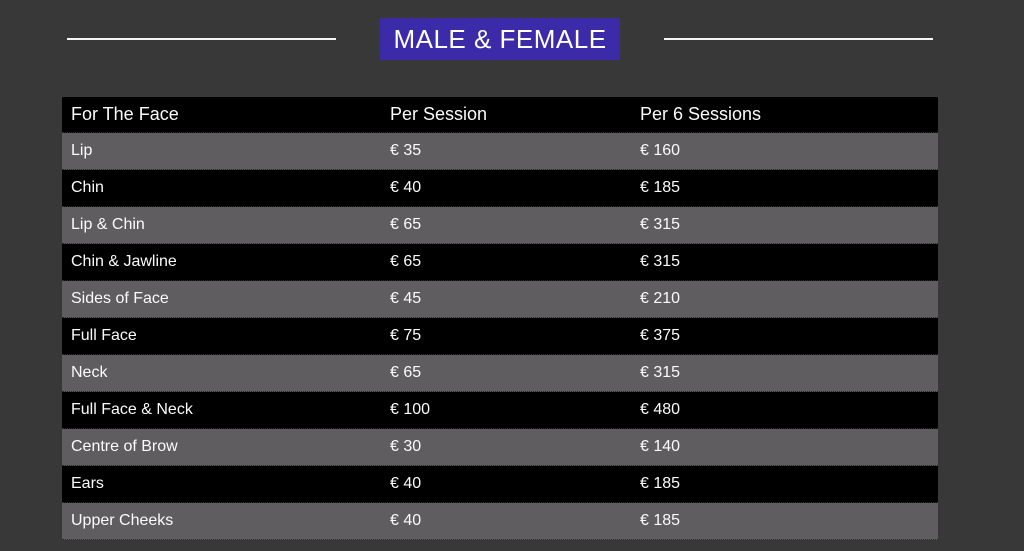 The image size is (1024, 551). I want to click on table-row: Ears € 40 € 185, so click(500, 484).